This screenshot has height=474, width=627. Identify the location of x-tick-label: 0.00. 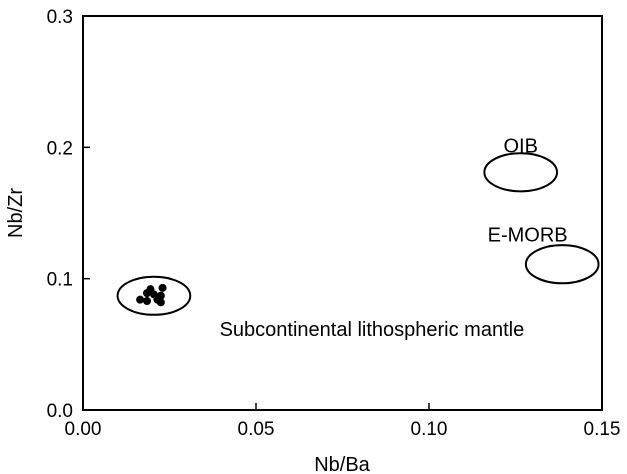
(83, 429).